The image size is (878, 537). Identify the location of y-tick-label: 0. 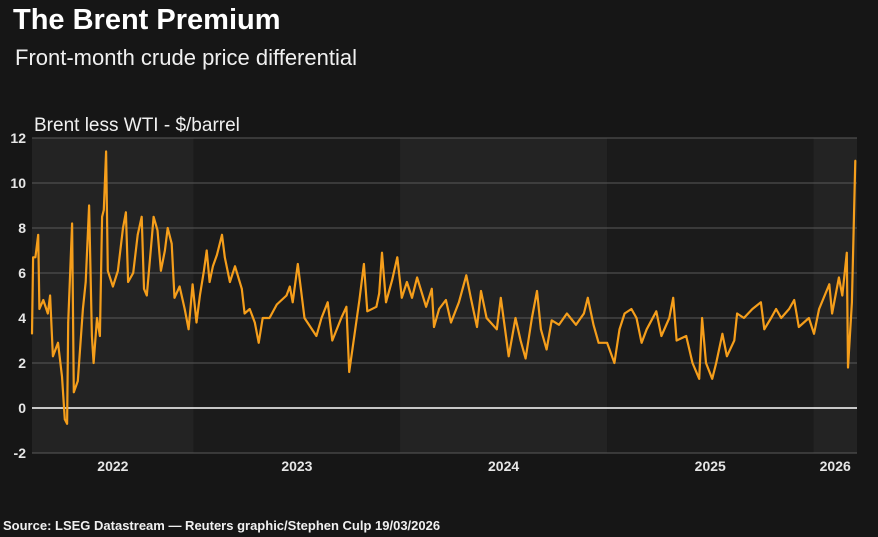
(22, 408).